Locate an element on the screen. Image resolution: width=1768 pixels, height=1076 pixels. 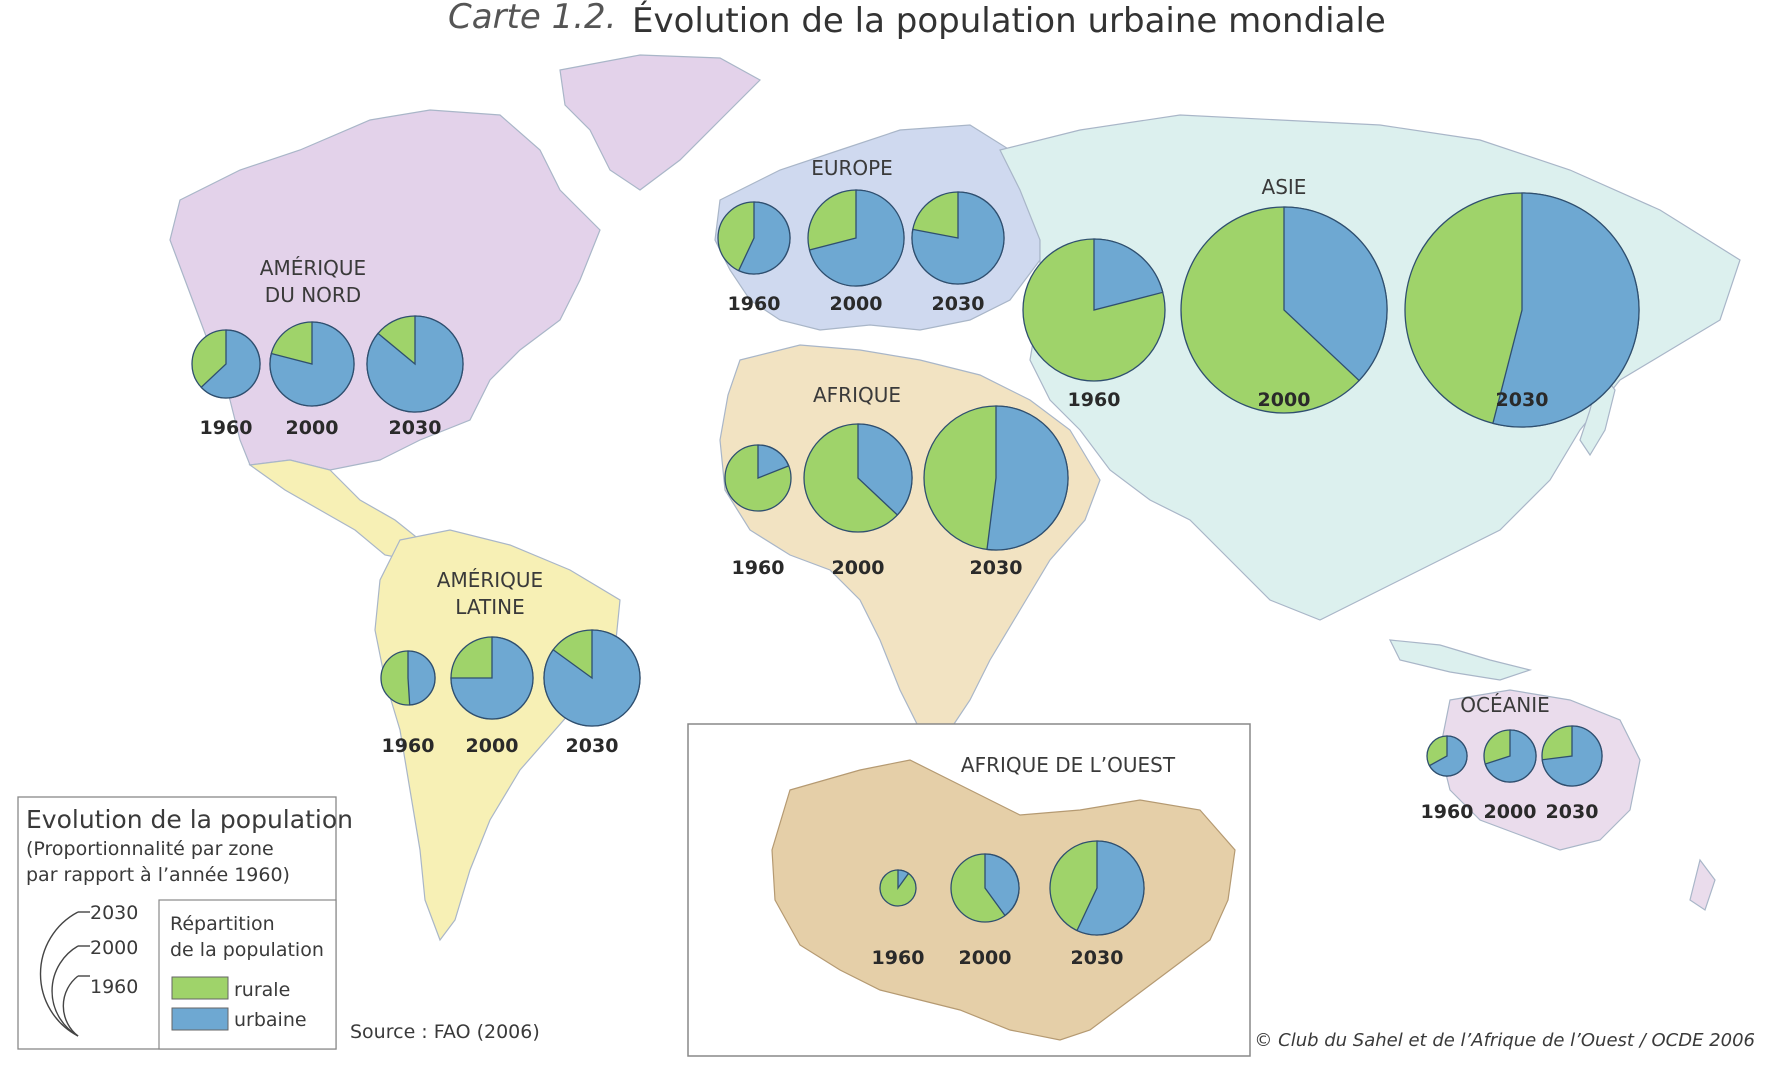
pie-afrique-2030: 2030 is located at coordinates (996, 492).